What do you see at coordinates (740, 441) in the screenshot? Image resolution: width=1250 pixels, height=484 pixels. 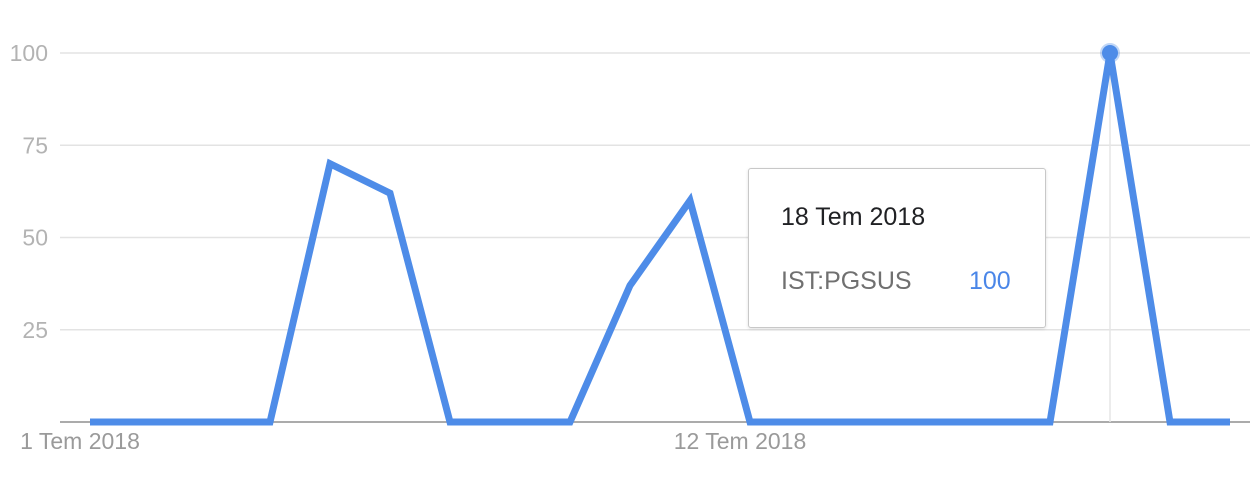 I see `x-tick-label: 12 Tem 2018` at bounding box center [740, 441].